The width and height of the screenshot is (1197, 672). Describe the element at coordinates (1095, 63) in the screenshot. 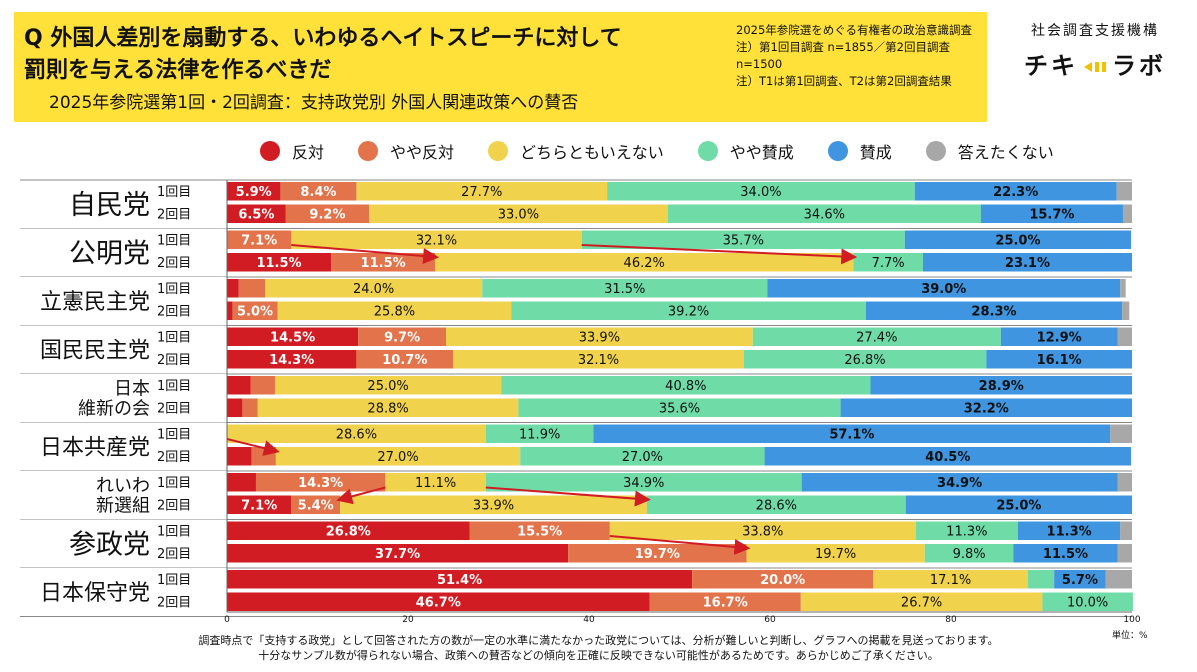

I see `brand-wordmark: チキ ラボ` at that location.